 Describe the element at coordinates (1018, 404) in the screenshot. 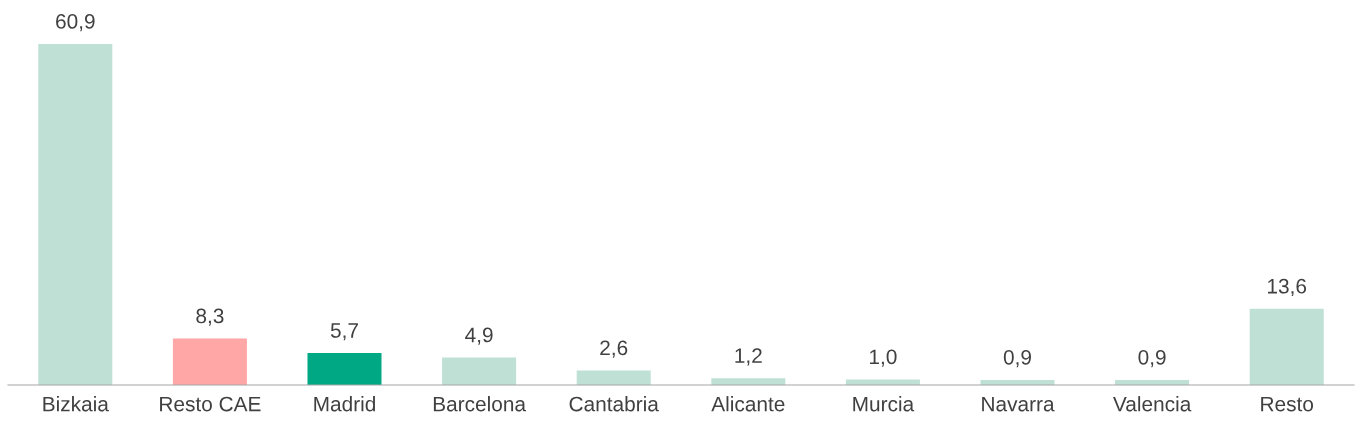

I see `x-tick-label: Navarra` at that location.